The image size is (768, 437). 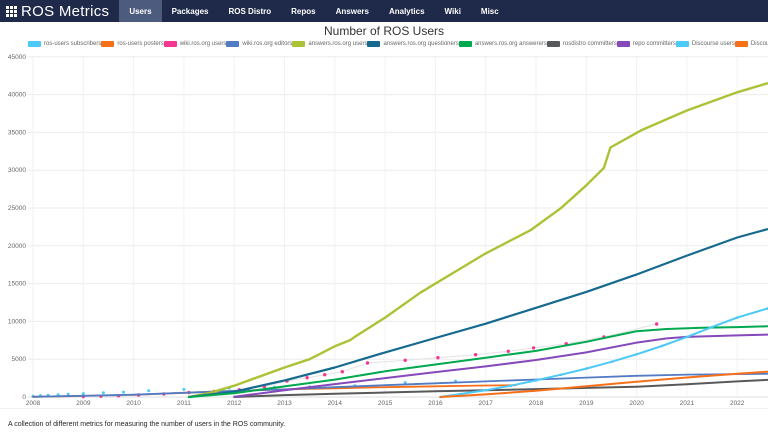 I want to click on legend-label: ros-users subscribers, so click(x=73, y=44).